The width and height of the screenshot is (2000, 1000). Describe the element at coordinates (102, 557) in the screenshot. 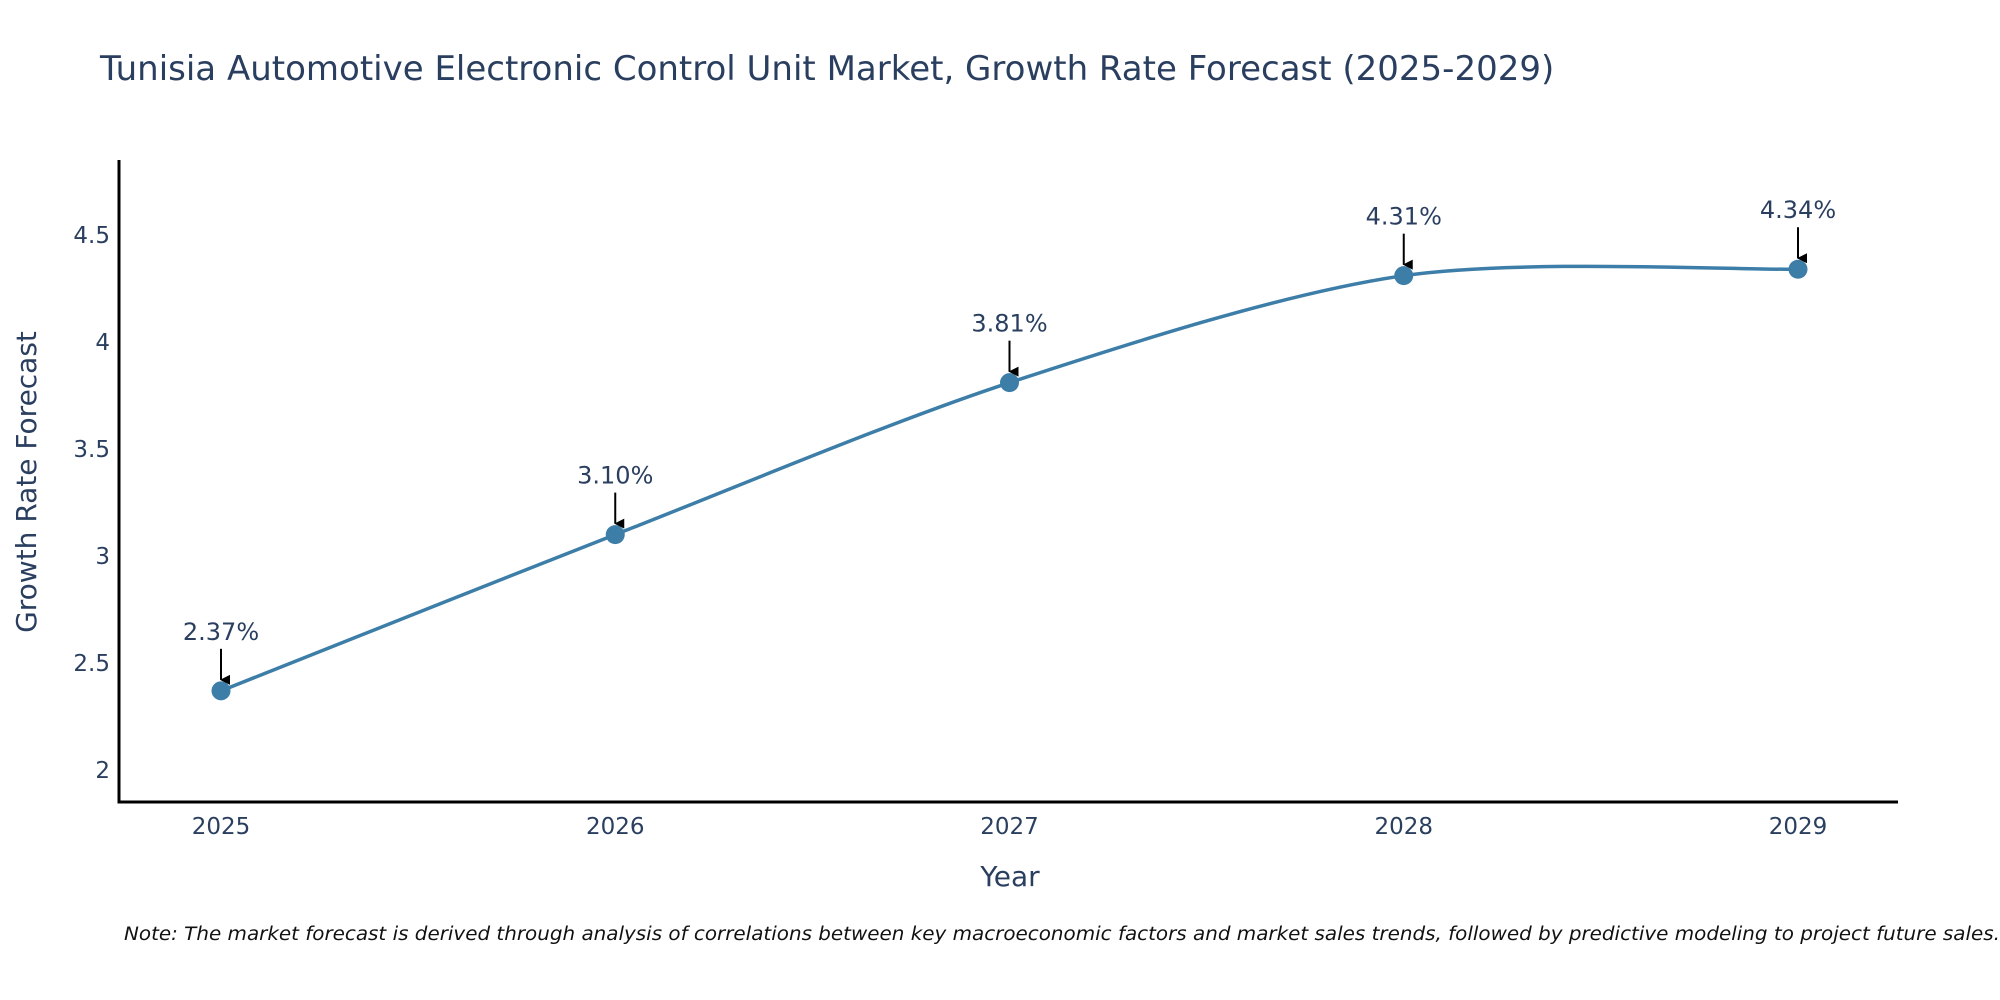

I see `y-tick-label: 3` at that location.